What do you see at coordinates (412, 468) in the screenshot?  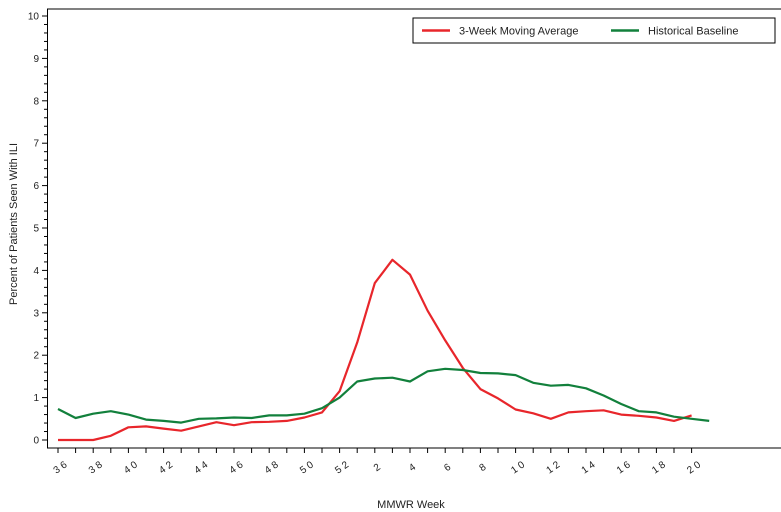 I see `x-tick-label: 4` at bounding box center [412, 468].